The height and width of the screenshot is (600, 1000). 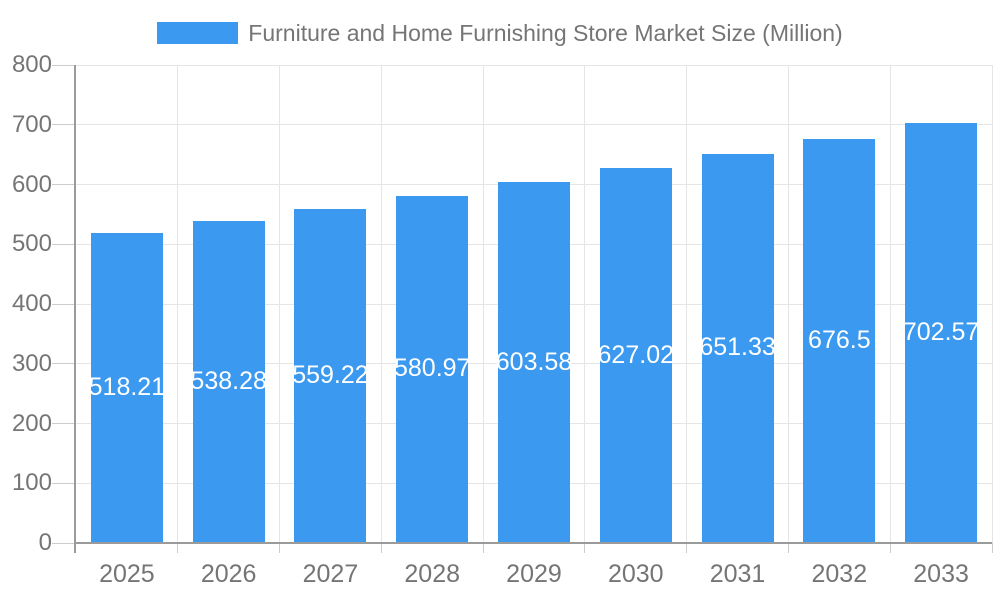 I want to click on bar-2032: 676.5, so click(x=839, y=340).